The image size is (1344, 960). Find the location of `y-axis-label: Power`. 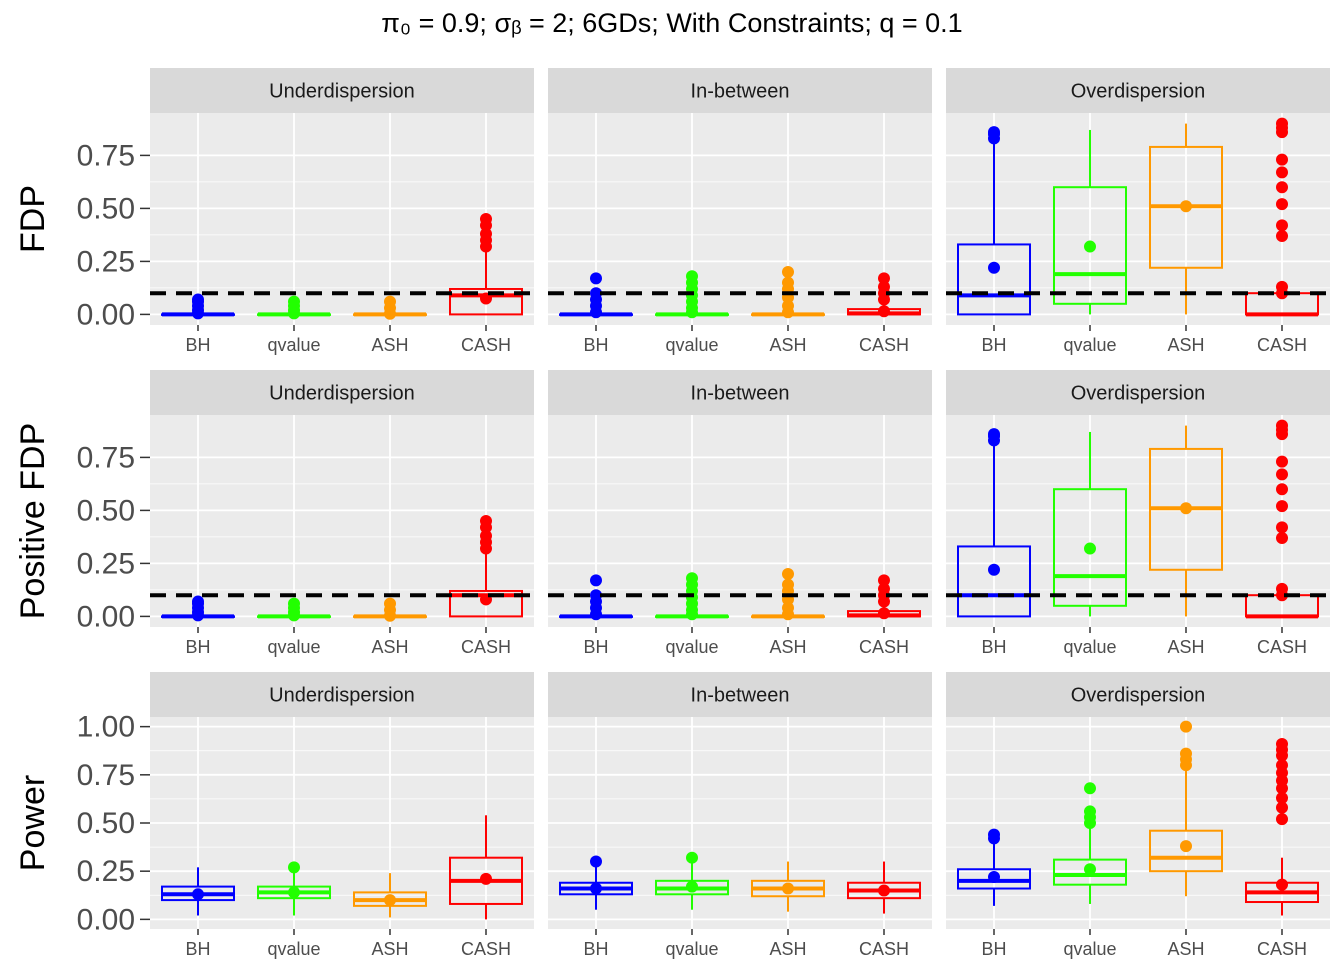

y-axis-label: Power is located at coordinates (33, 823).